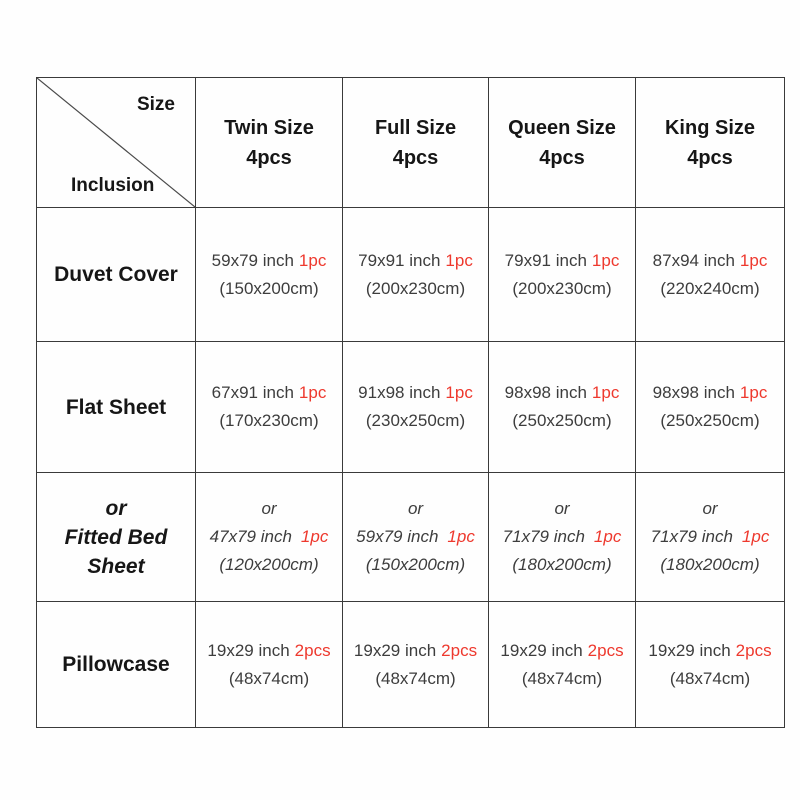 This screenshot has height=800, width=800. Describe the element at coordinates (693, 260) in the screenshot. I see `size-inches: 87x94 inch` at that location.